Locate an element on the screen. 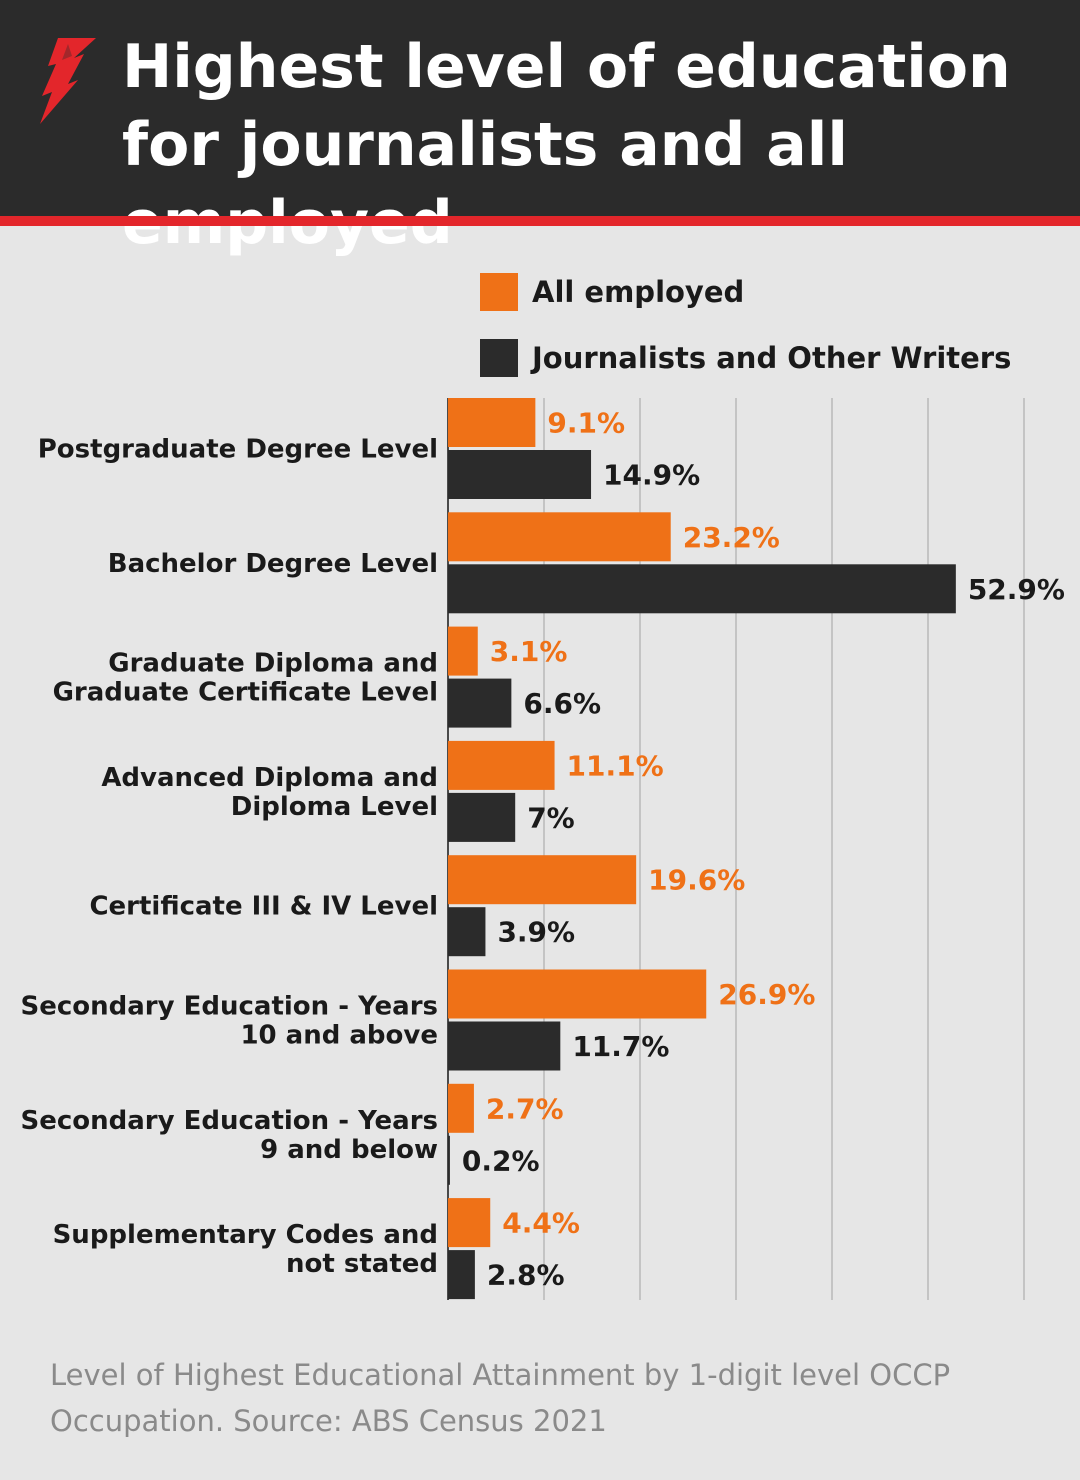 This screenshot has height=1480, width=1080. data-label: 2.7% is located at coordinates (525, 1108).